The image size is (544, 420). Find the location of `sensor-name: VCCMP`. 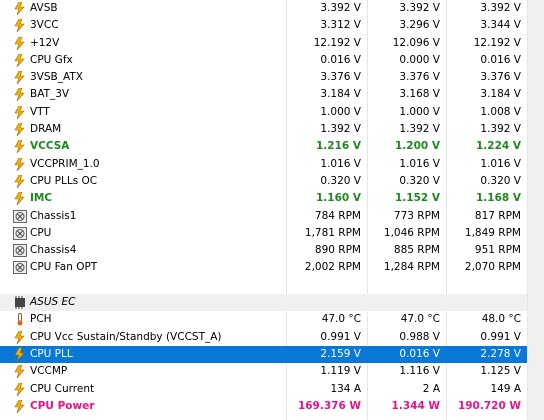

sensor-name: VCCMP is located at coordinates (49, 371).